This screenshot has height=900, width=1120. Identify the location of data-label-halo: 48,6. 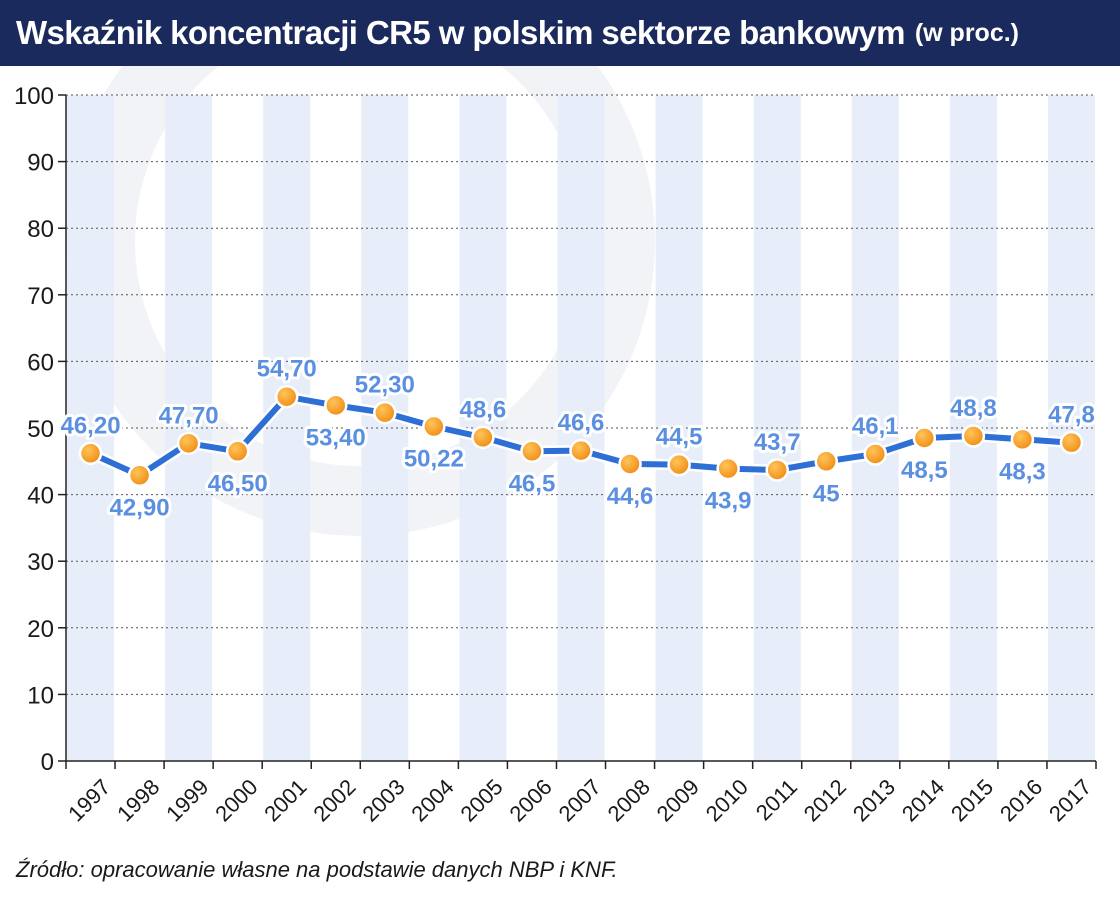
(483, 409).